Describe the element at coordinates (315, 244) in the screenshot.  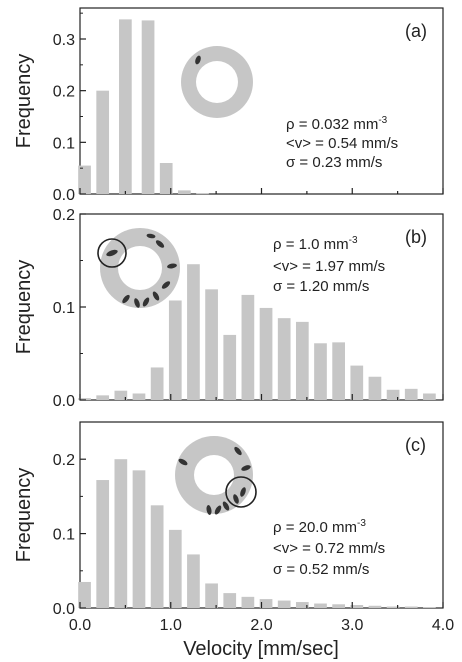
I see `panel-b-density: ρ = 1.0 mm-3` at that location.